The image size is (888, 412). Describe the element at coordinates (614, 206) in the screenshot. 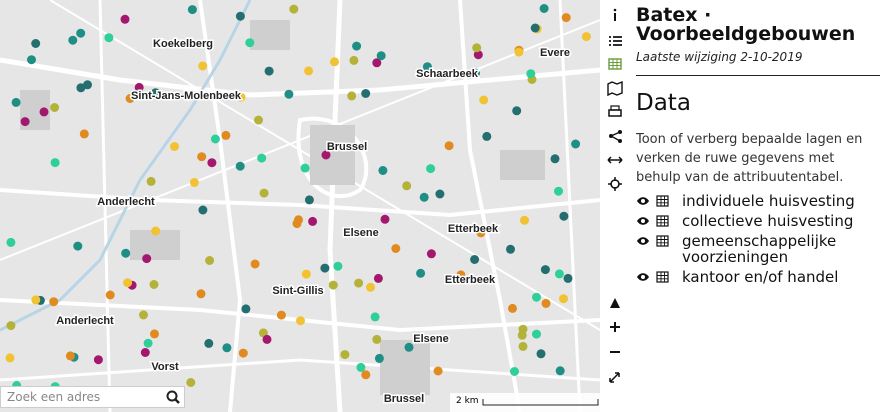

I see `toolbar` at that location.